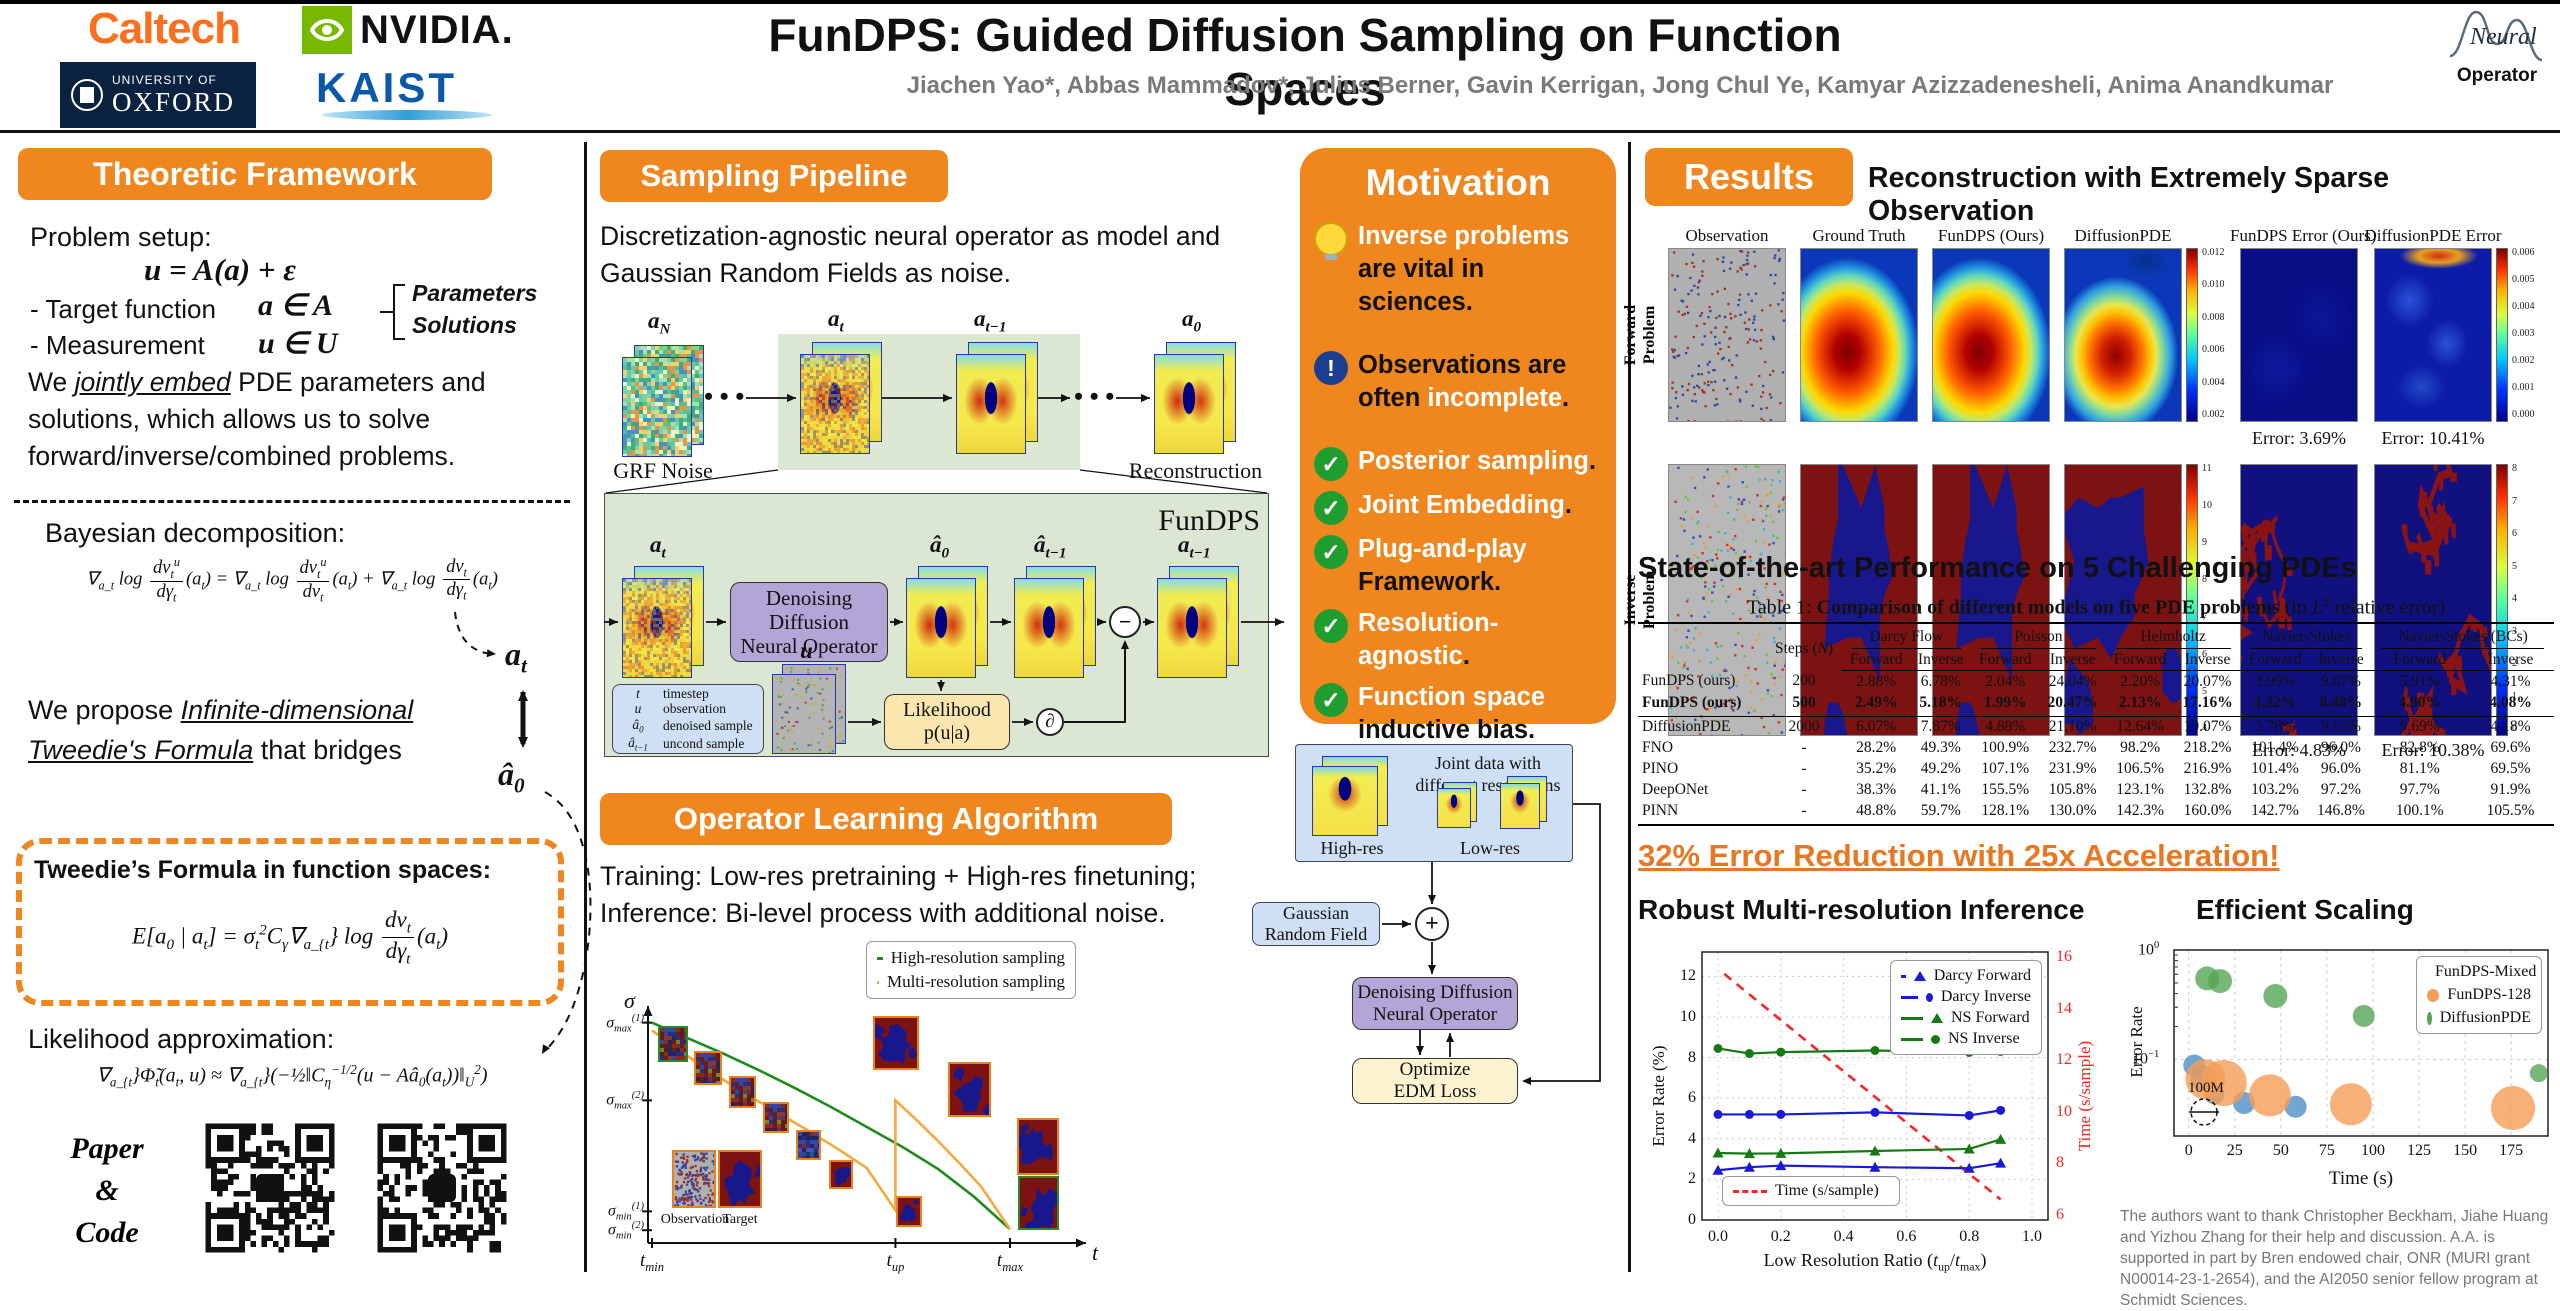 Image resolution: width=2560 pixels, height=1311 pixels. What do you see at coordinates (2064, 1009) in the screenshot?
I see `right-y-tick-label: 14` at bounding box center [2064, 1009].